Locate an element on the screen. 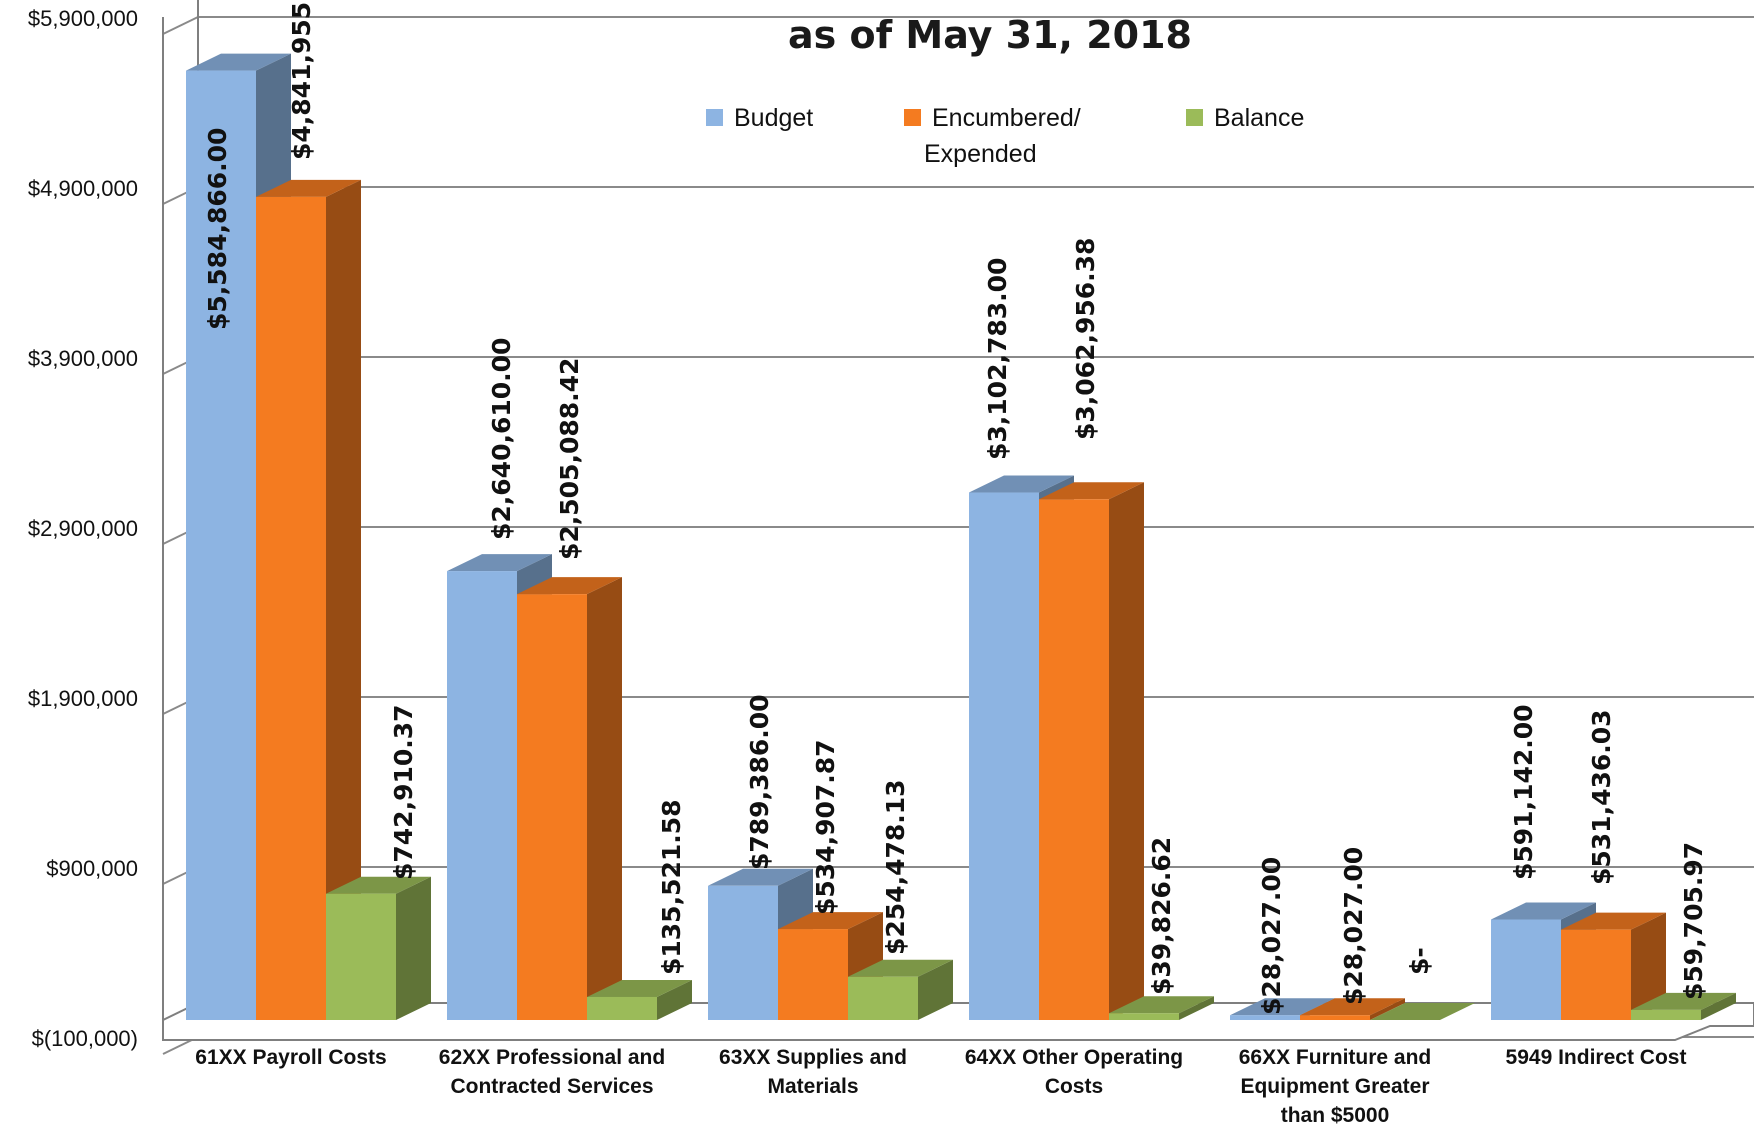  legend-label: Encumbered/Expended is located at coordinates (1002, 136).